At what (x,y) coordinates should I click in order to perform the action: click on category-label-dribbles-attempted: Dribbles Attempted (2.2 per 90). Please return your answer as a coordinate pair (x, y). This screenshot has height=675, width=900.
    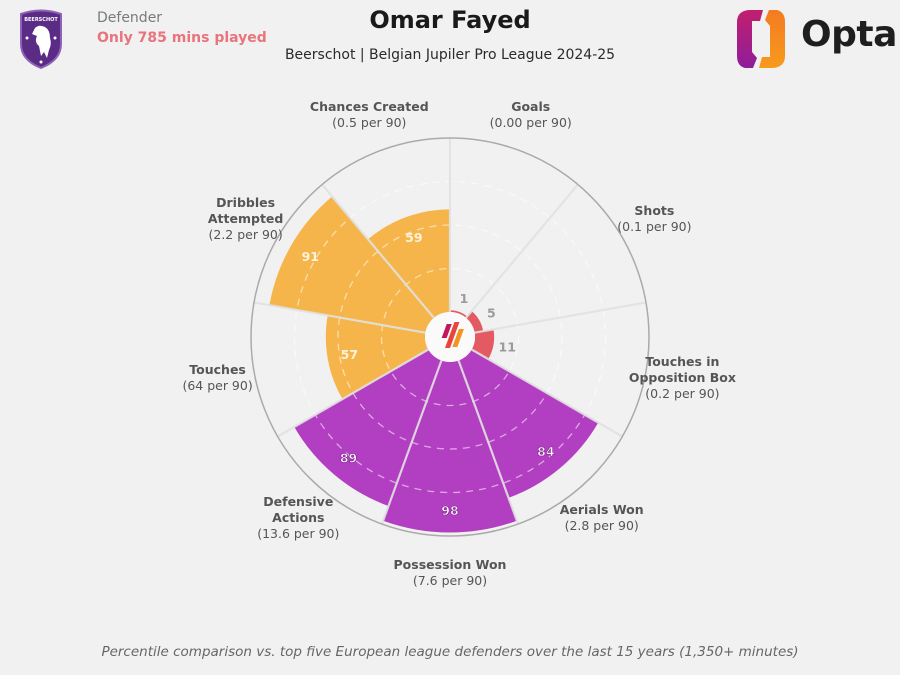
    Looking at the image, I should click on (245, 218).